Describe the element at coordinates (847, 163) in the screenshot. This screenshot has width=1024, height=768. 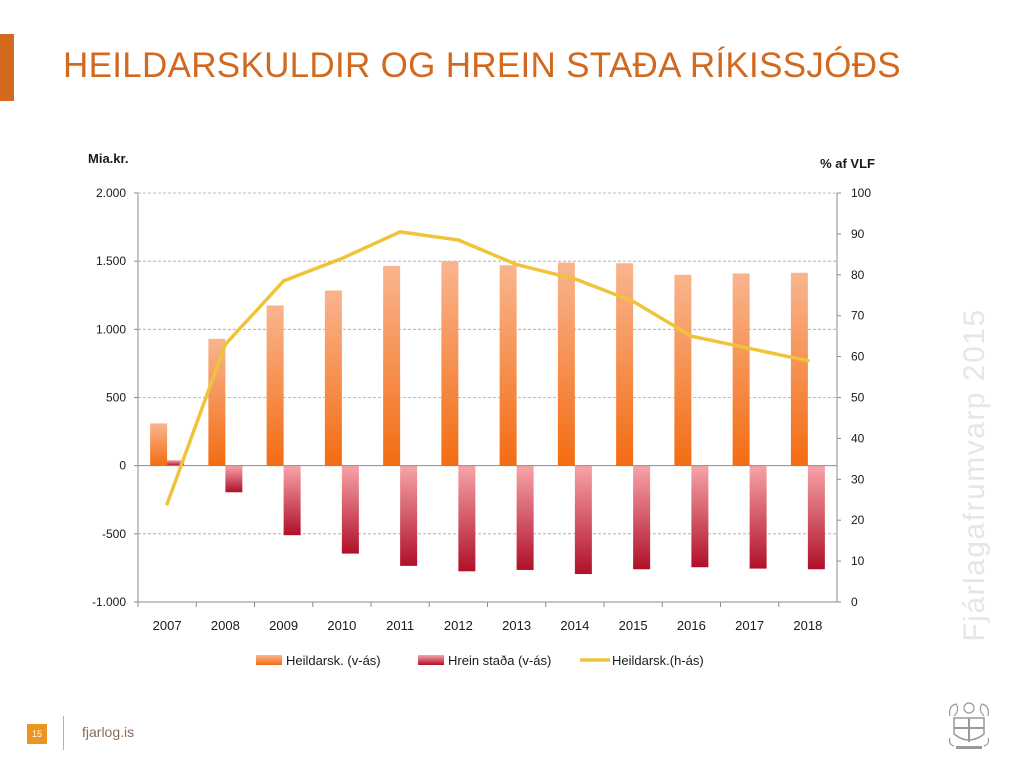
I see `right-axis-label: % af VLF` at that location.